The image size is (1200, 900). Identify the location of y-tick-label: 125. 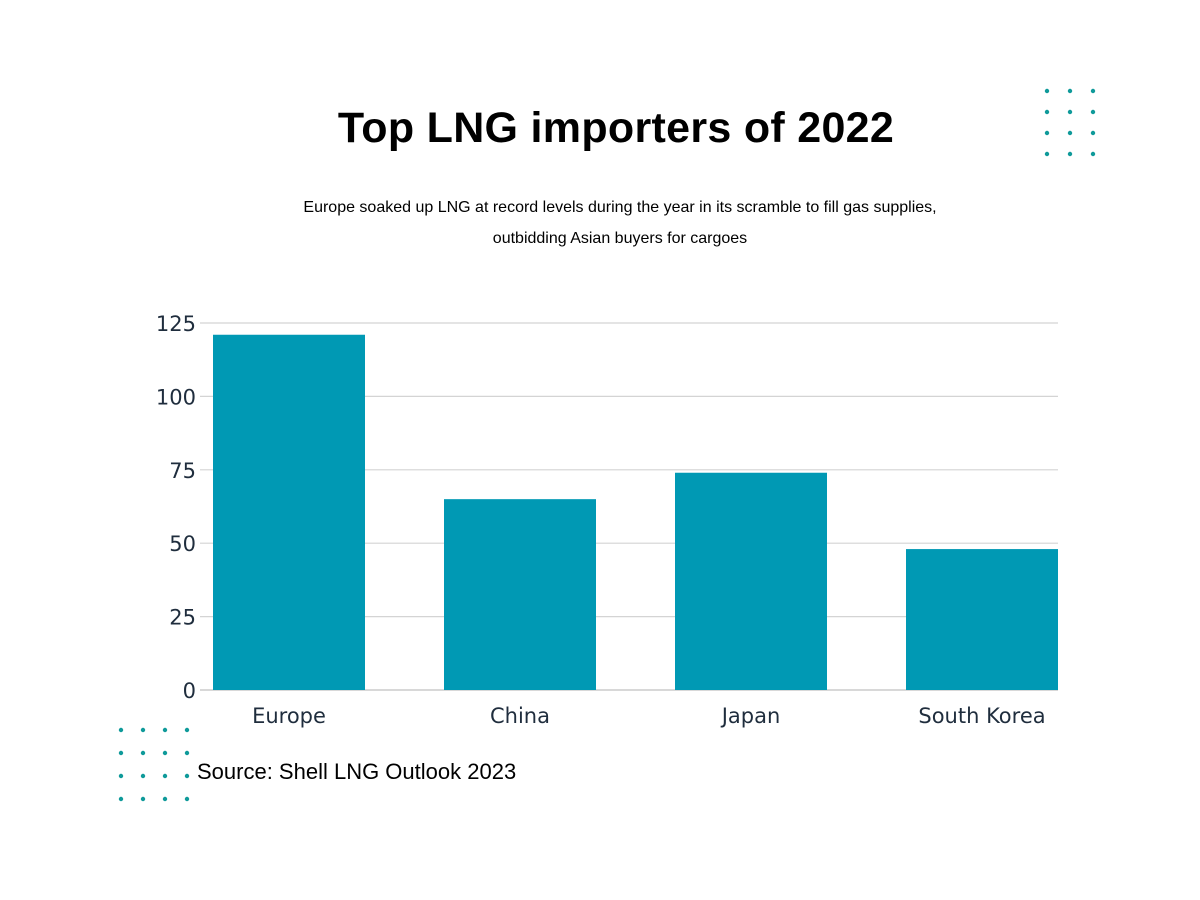
(176, 324).